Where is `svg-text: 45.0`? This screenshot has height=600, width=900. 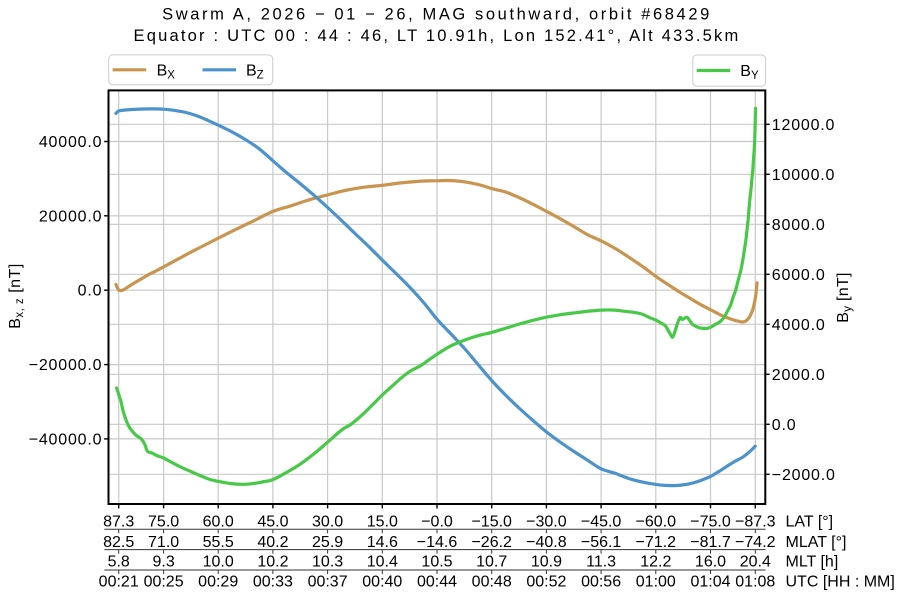
svg-text: 45.0 is located at coordinates (272, 522).